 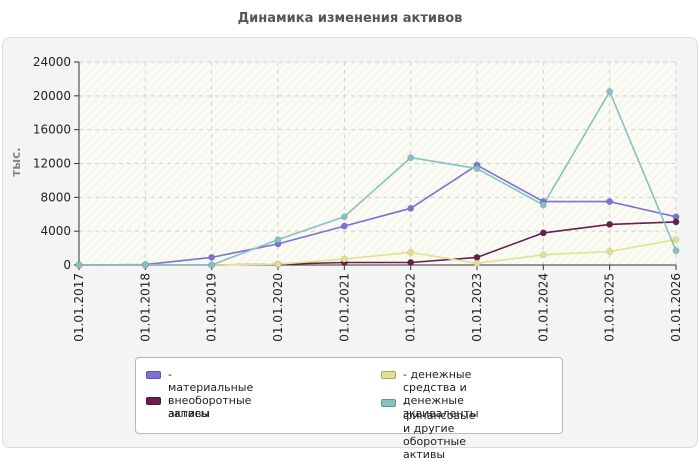 I want to click on y-tick-label: 12000, so click(x=52, y=164).